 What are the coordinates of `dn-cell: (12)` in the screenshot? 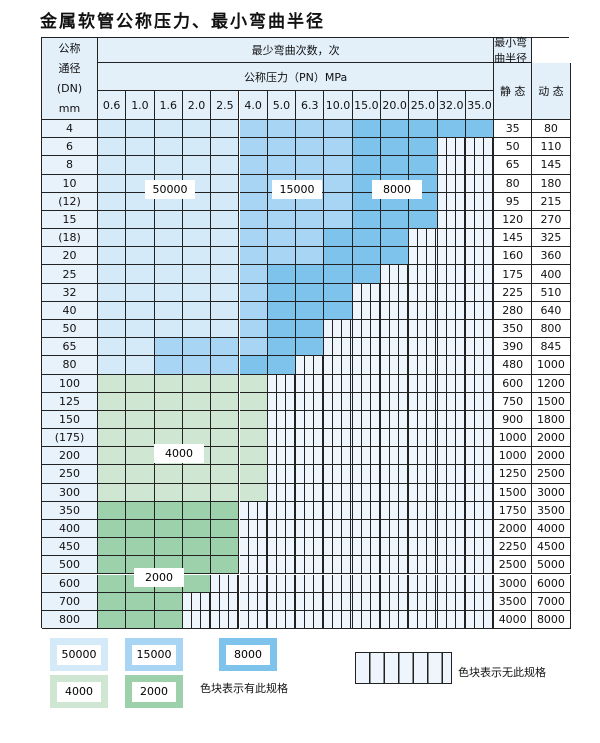 It's located at (70, 201).